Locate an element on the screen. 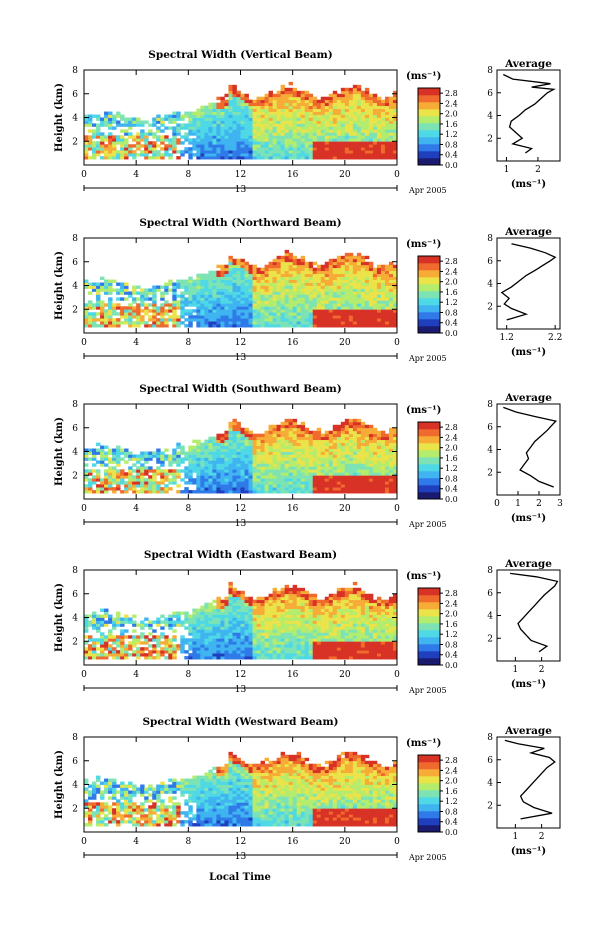  colorbar-segment is located at coordinates (429, 274).